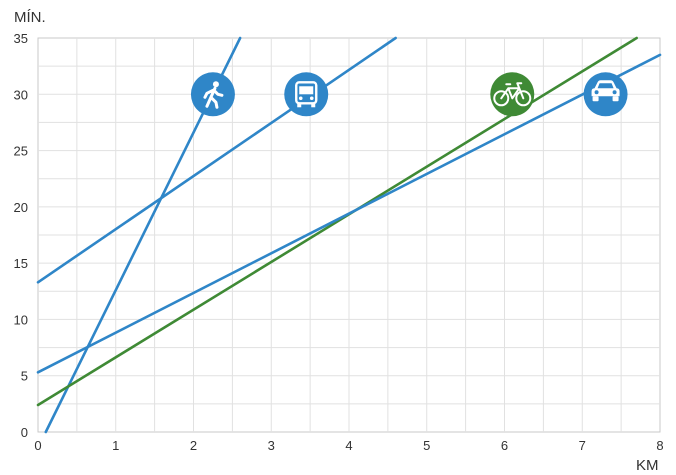 This screenshot has width=676, height=475. What do you see at coordinates (504, 445) in the screenshot?
I see `x-tick-label: 6` at bounding box center [504, 445].